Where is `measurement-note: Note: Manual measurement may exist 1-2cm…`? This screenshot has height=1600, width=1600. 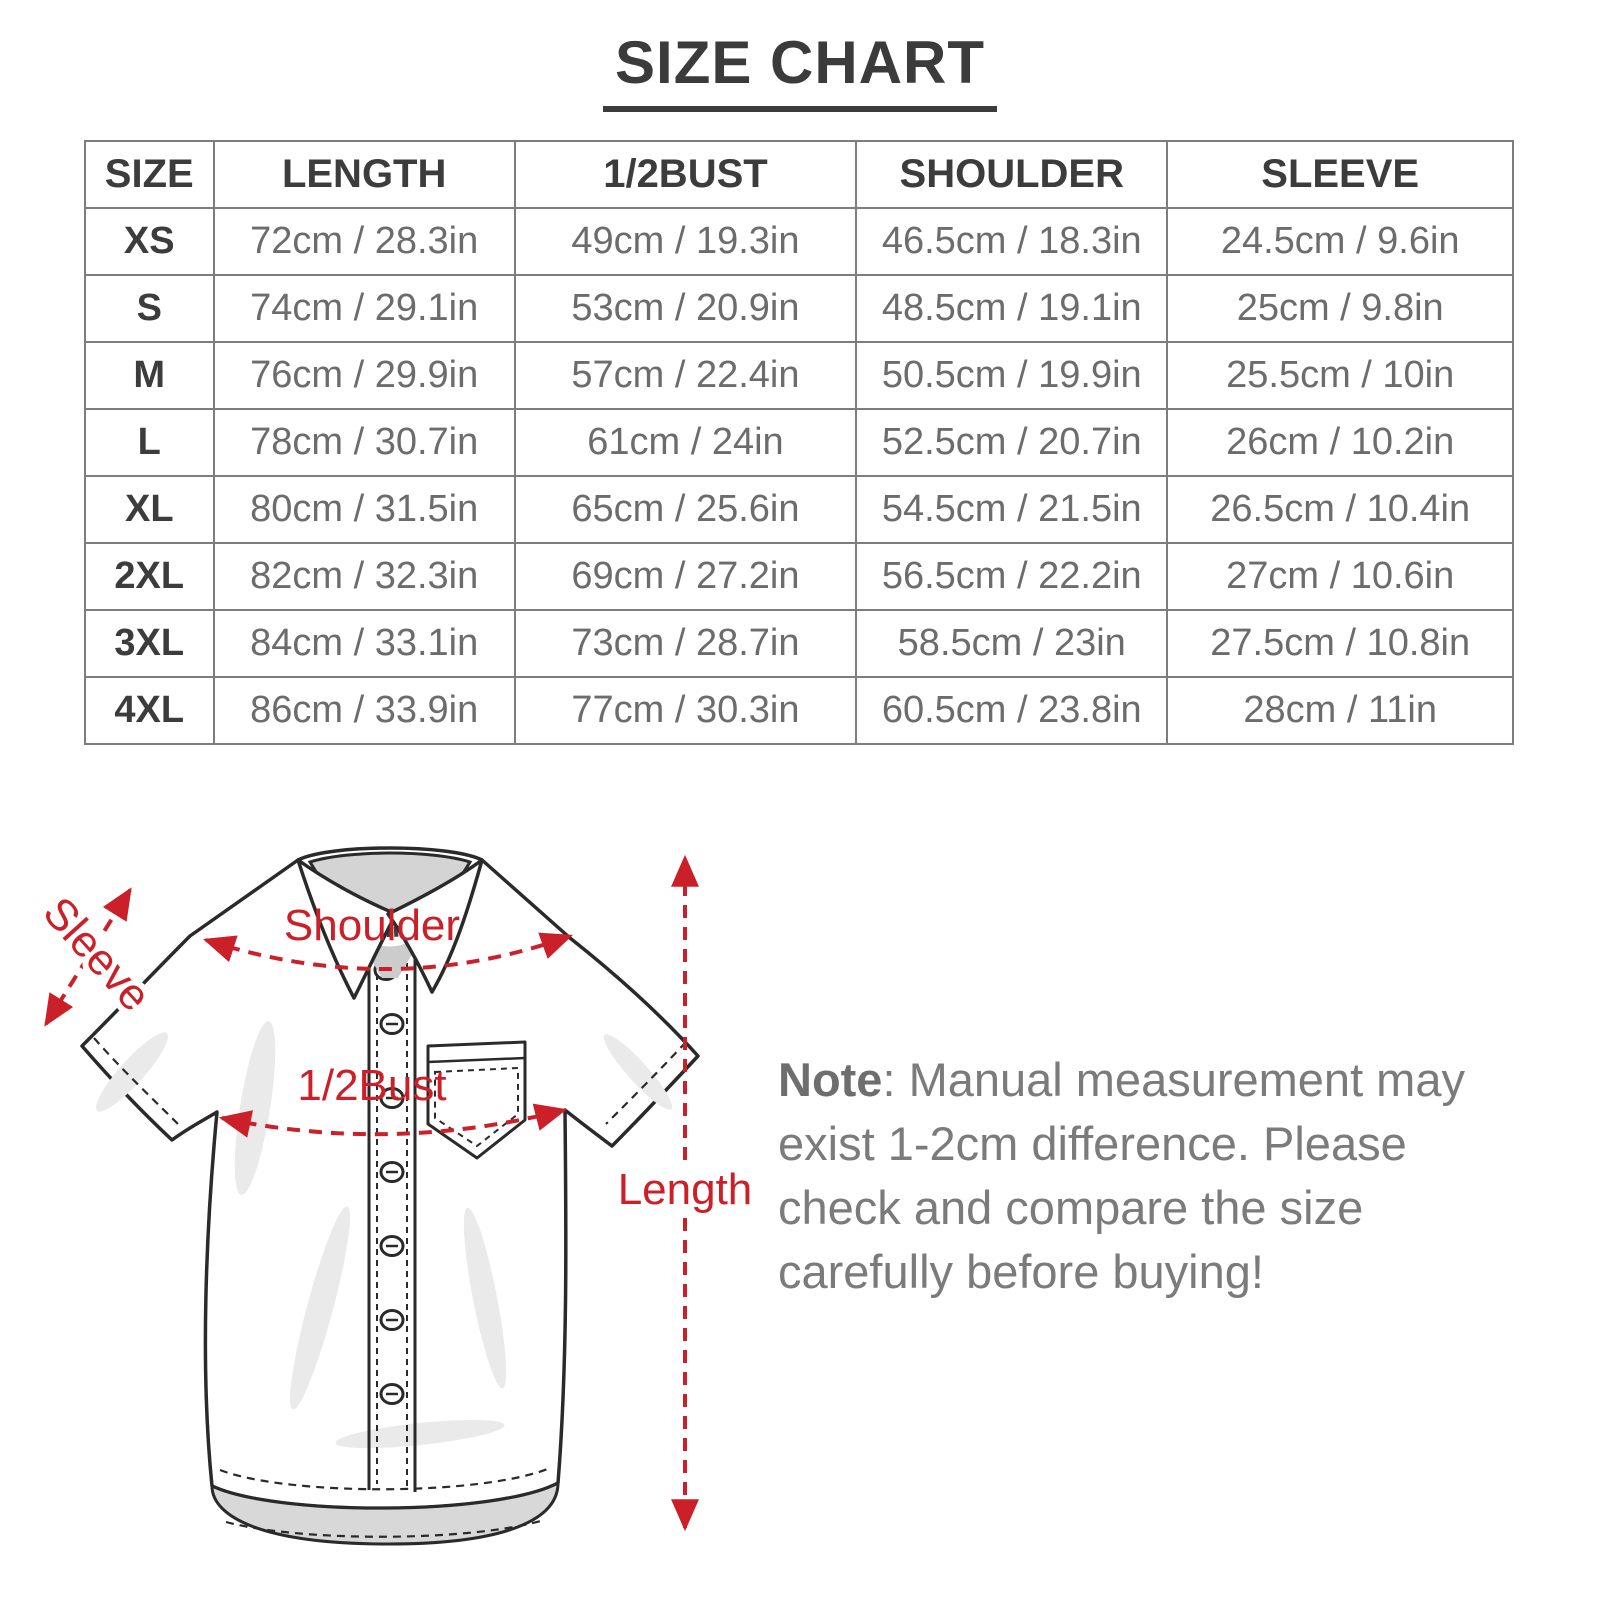
measurement-note: Note: Manual measurement may exist 1-2cm… is located at coordinates (1134, 1176).